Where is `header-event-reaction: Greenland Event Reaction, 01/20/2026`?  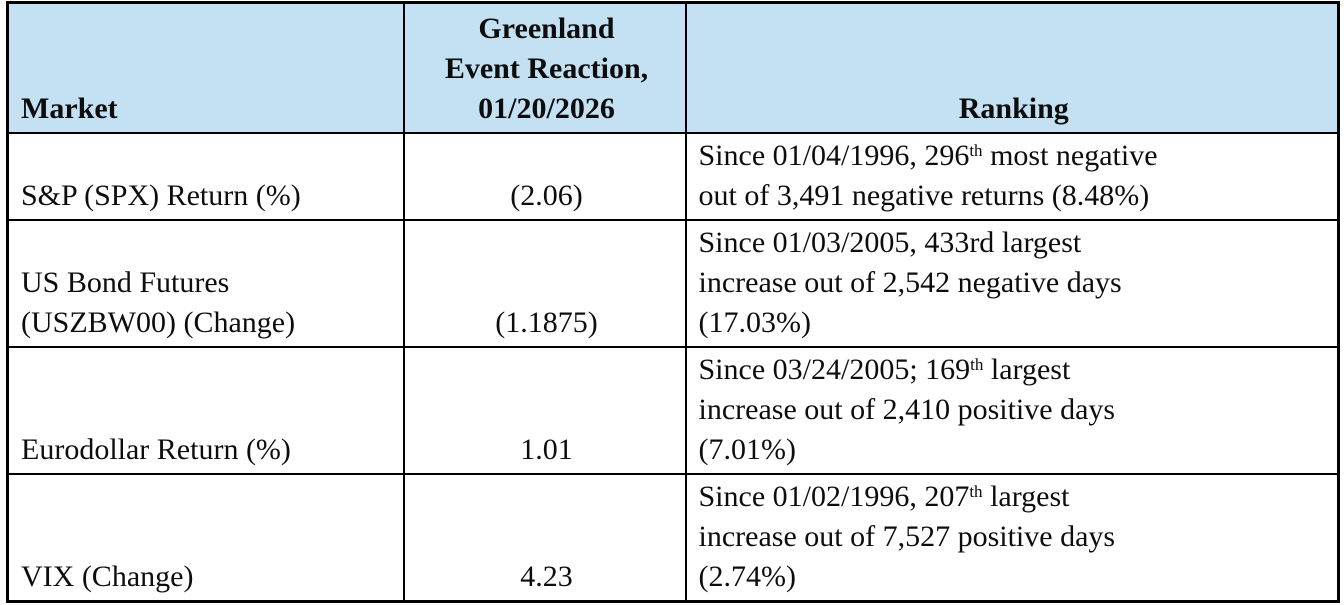 header-event-reaction: Greenland Event Reaction, 01/20/2026 is located at coordinates (544, 67).